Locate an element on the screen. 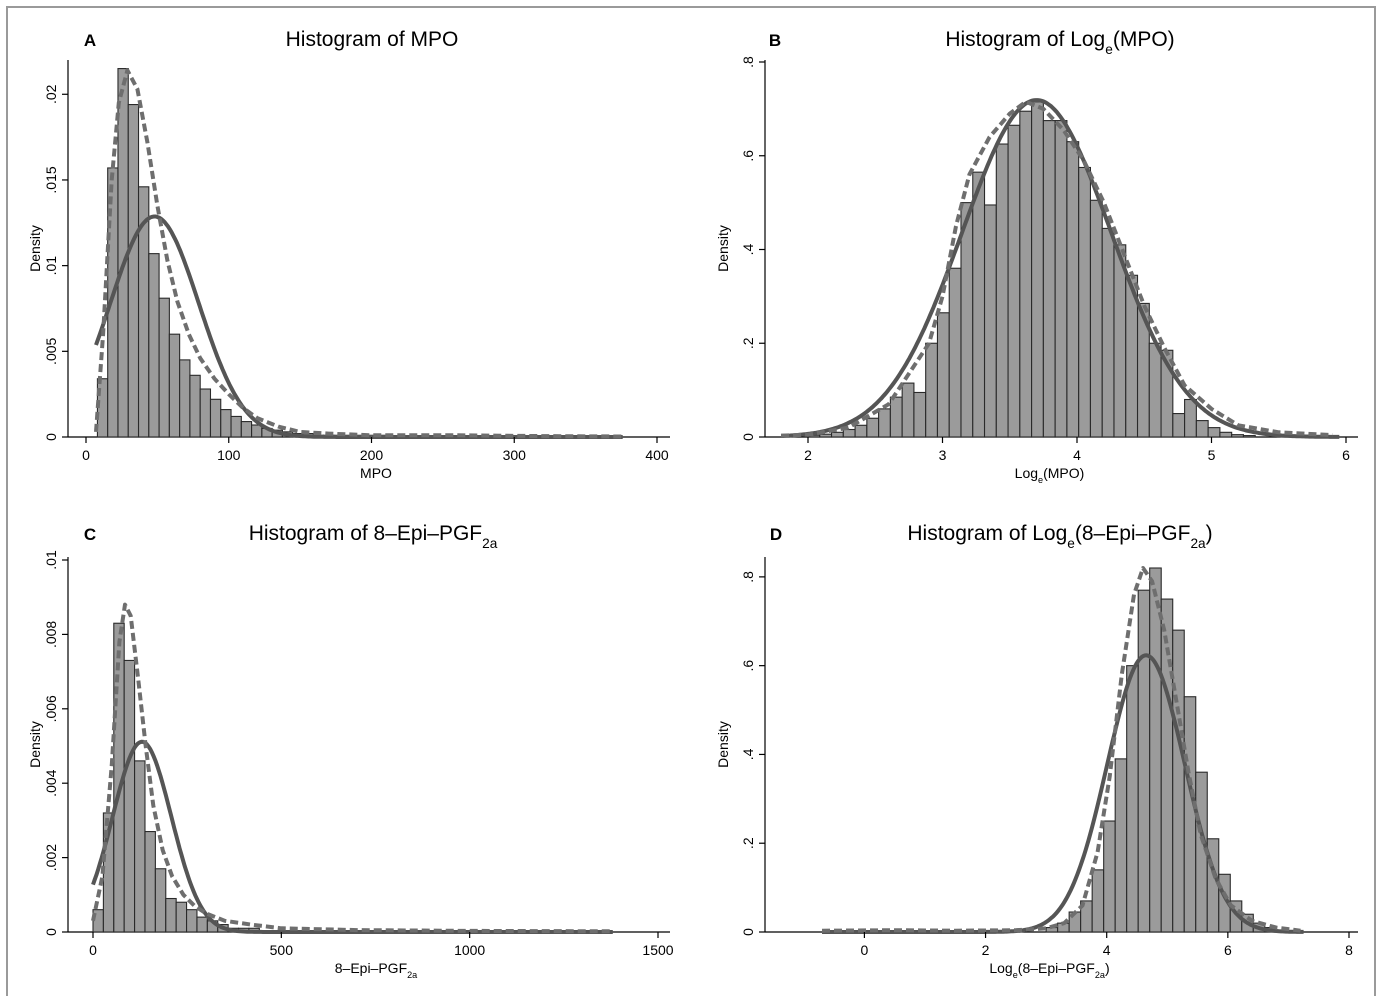  panel-title-c: Histogram of 8–Epi–PGF2a is located at coordinates (373, 536).